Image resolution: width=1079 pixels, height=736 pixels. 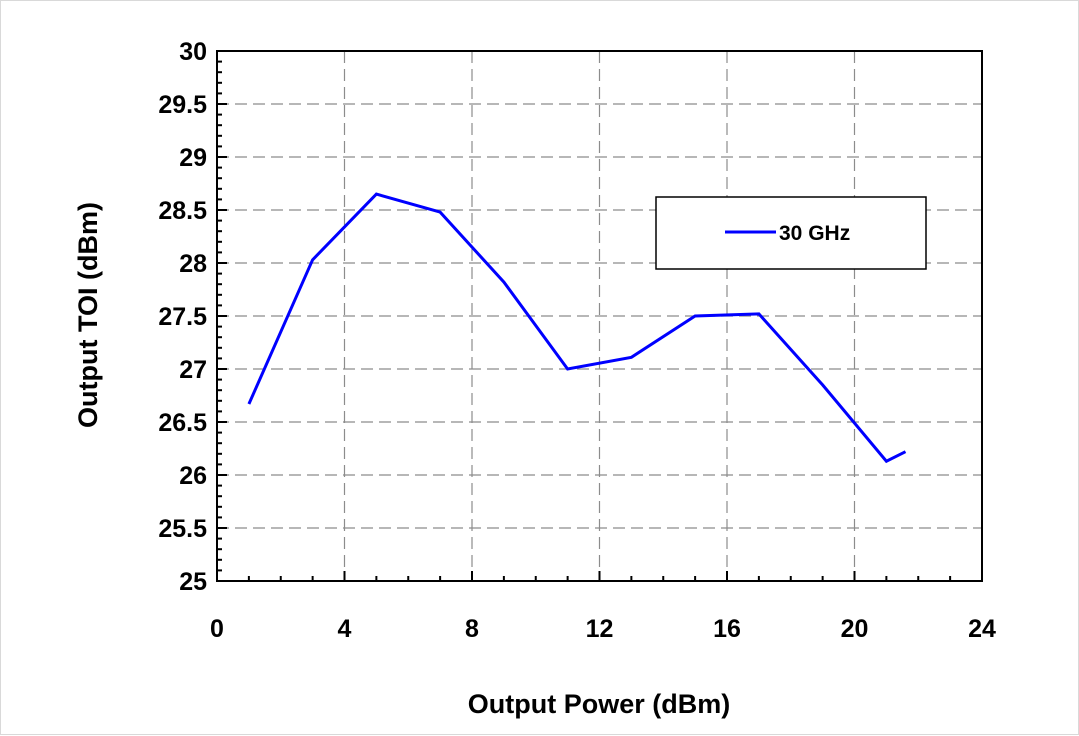 What do you see at coordinates (345, 629) in the screenshot?
I see `x-tick-label: 4` at bounding box center [345, 629].